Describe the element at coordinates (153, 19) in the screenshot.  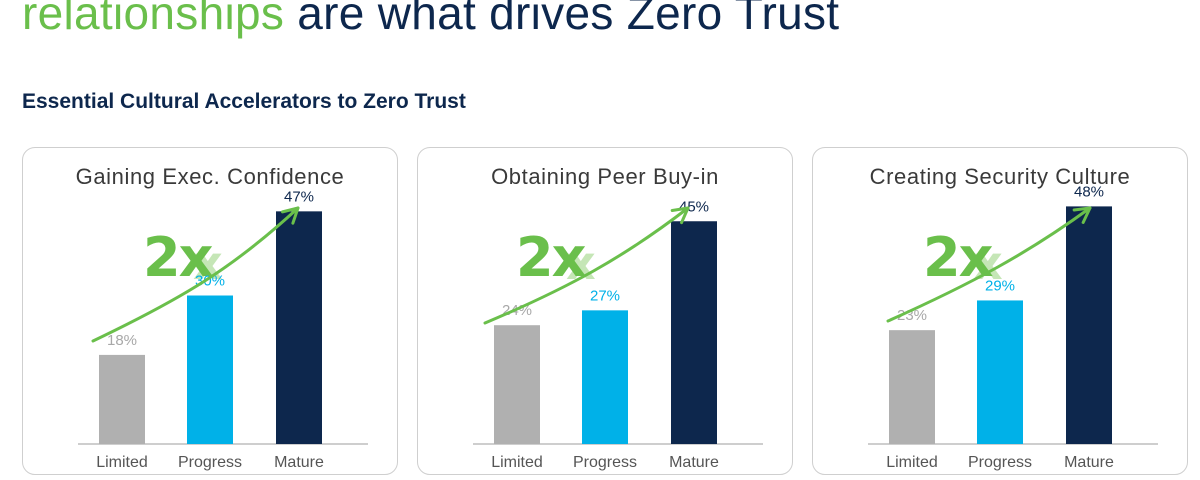
I see `headline-highlight: relationships` at that location.